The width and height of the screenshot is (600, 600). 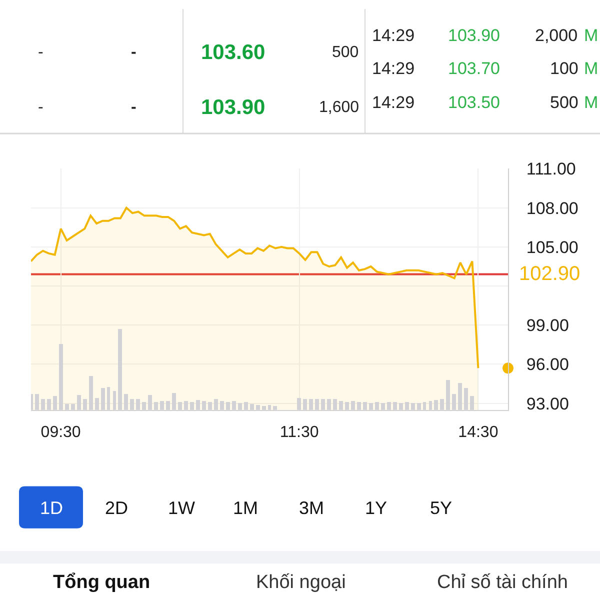 What do you see at coordinates (478, 433) in the screenshot?
I see `x-tick-label: 14:30` at bounding box center [478, 433].